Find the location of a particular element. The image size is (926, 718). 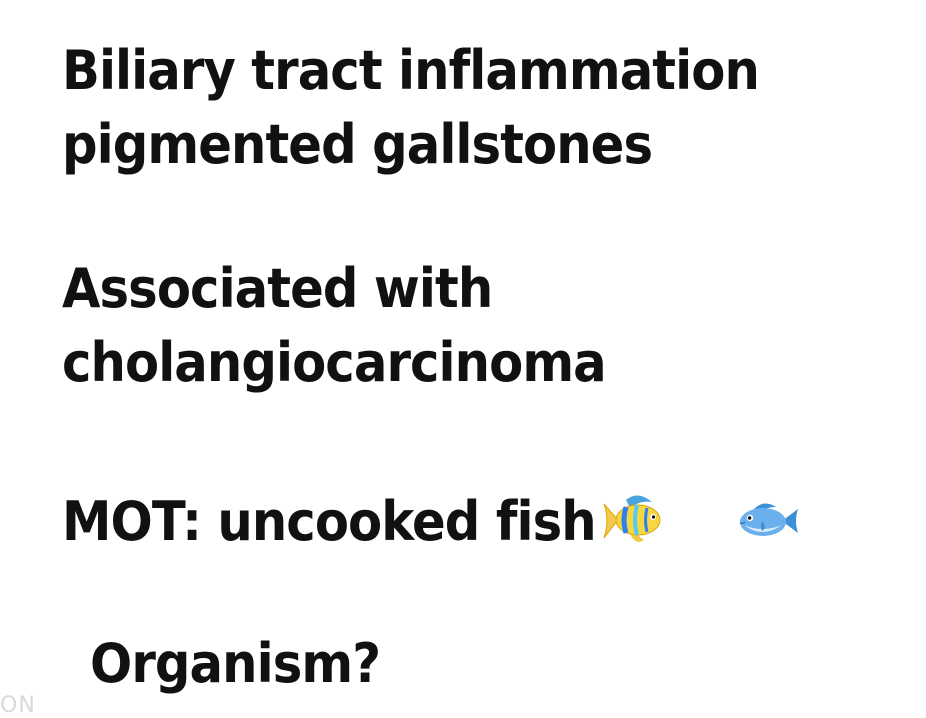

text-line-biliary: Biliary tract inflammation is located at coordinates (411, 70).